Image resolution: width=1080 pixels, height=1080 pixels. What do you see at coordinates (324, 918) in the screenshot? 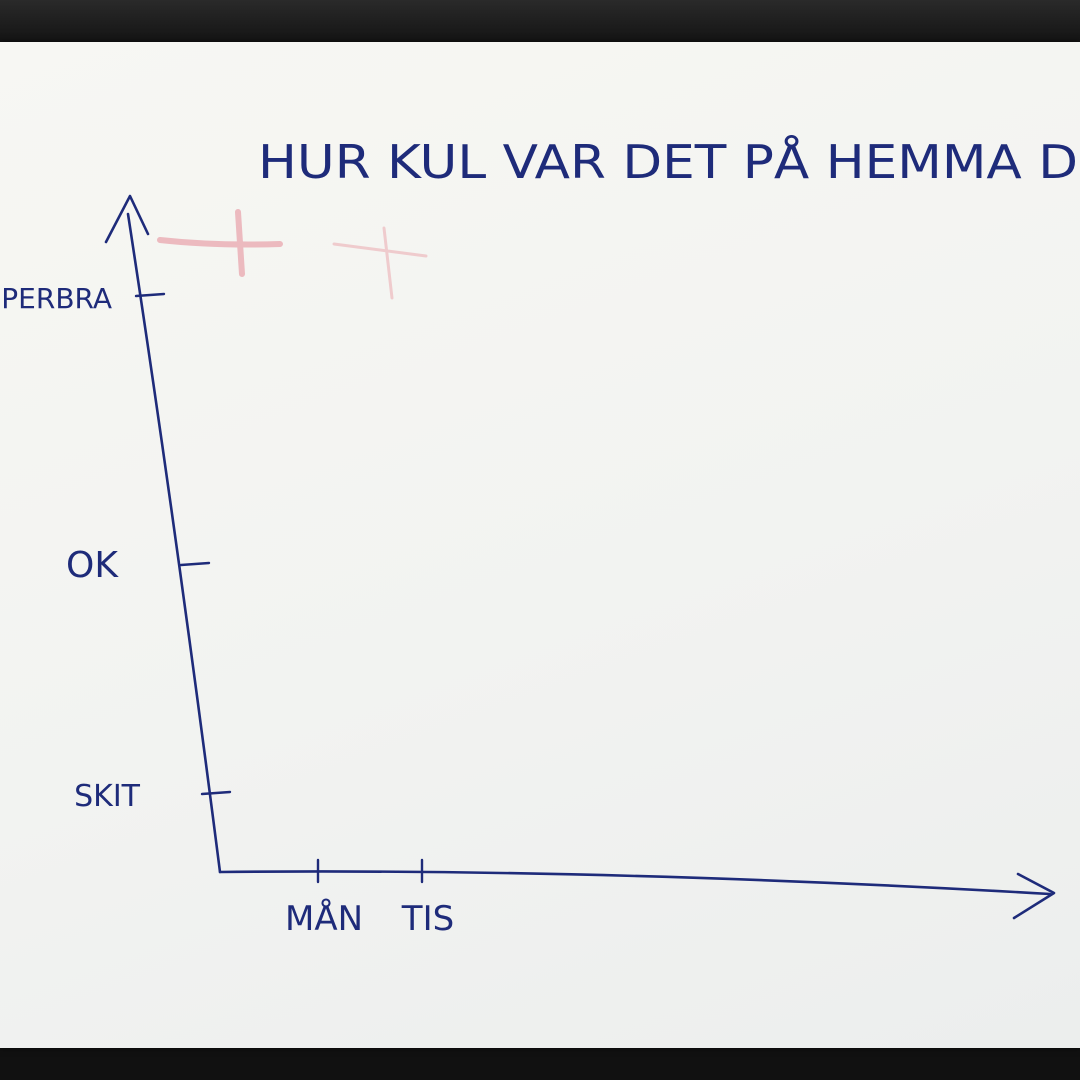
I see `x-tick-label: MÅN` at bounding box center [324, 918].